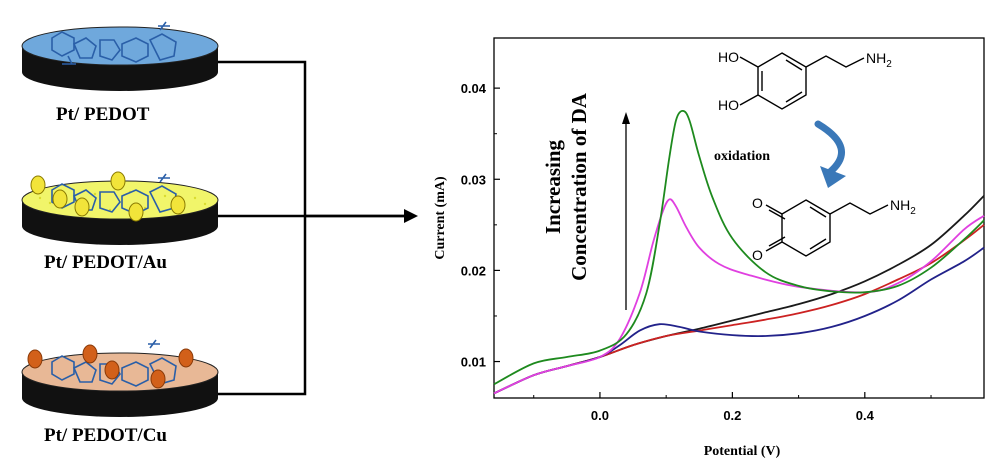 Image resolution: width=1000 pixels, height=461 pixels. I want to click on dopamine-quinone-structure, so click(827, 228).